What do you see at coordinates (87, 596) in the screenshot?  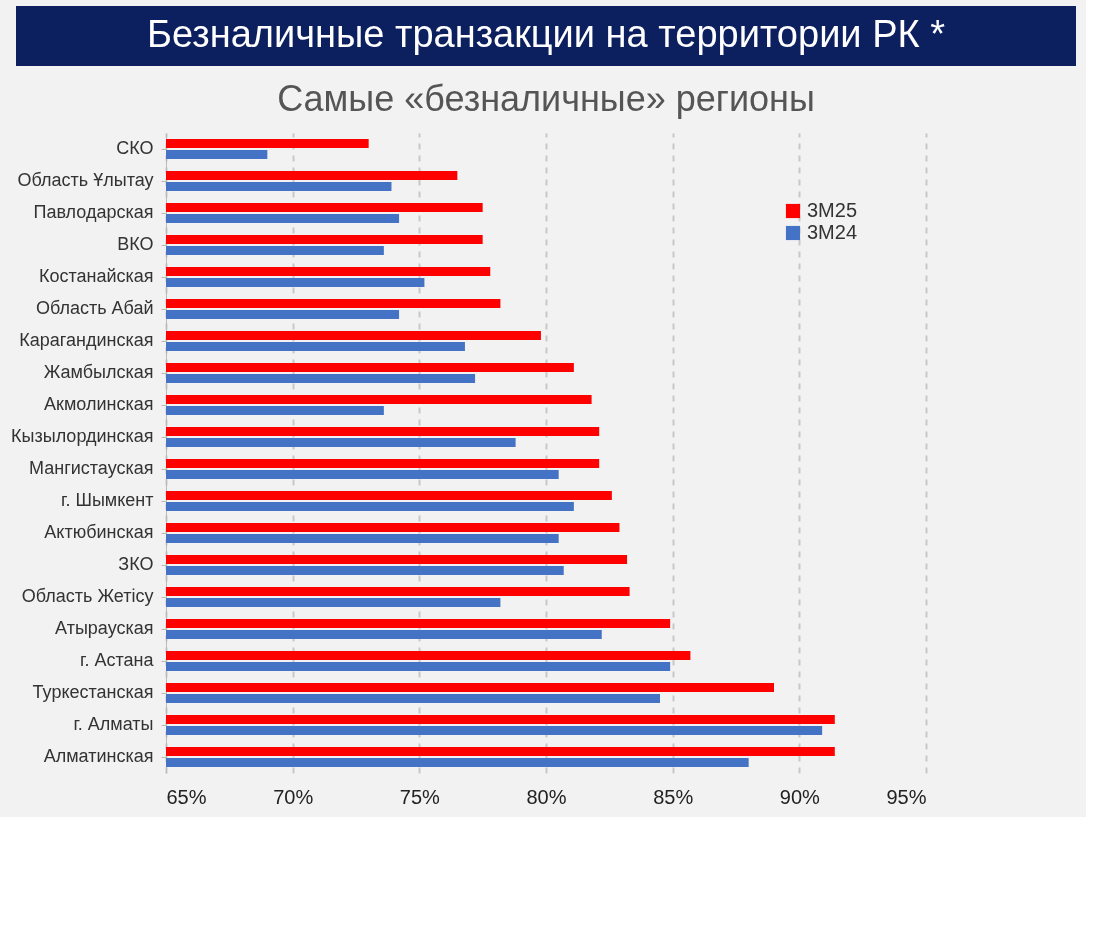 I see `y-tick-label: Область Жетісу` at bounding box center [87, 596].